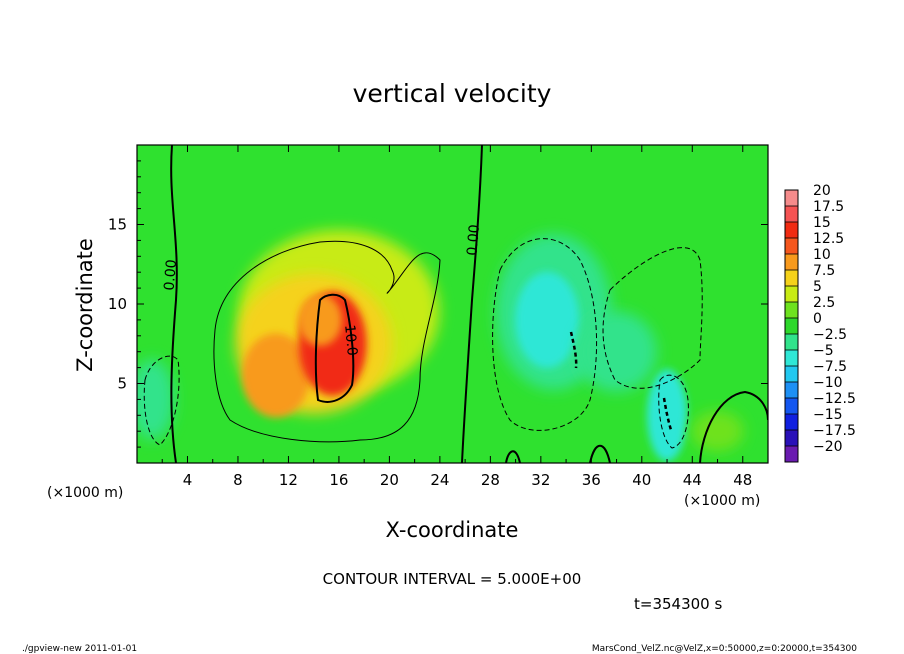  I want to click on colorbar-label: 5, so click(817, 287).